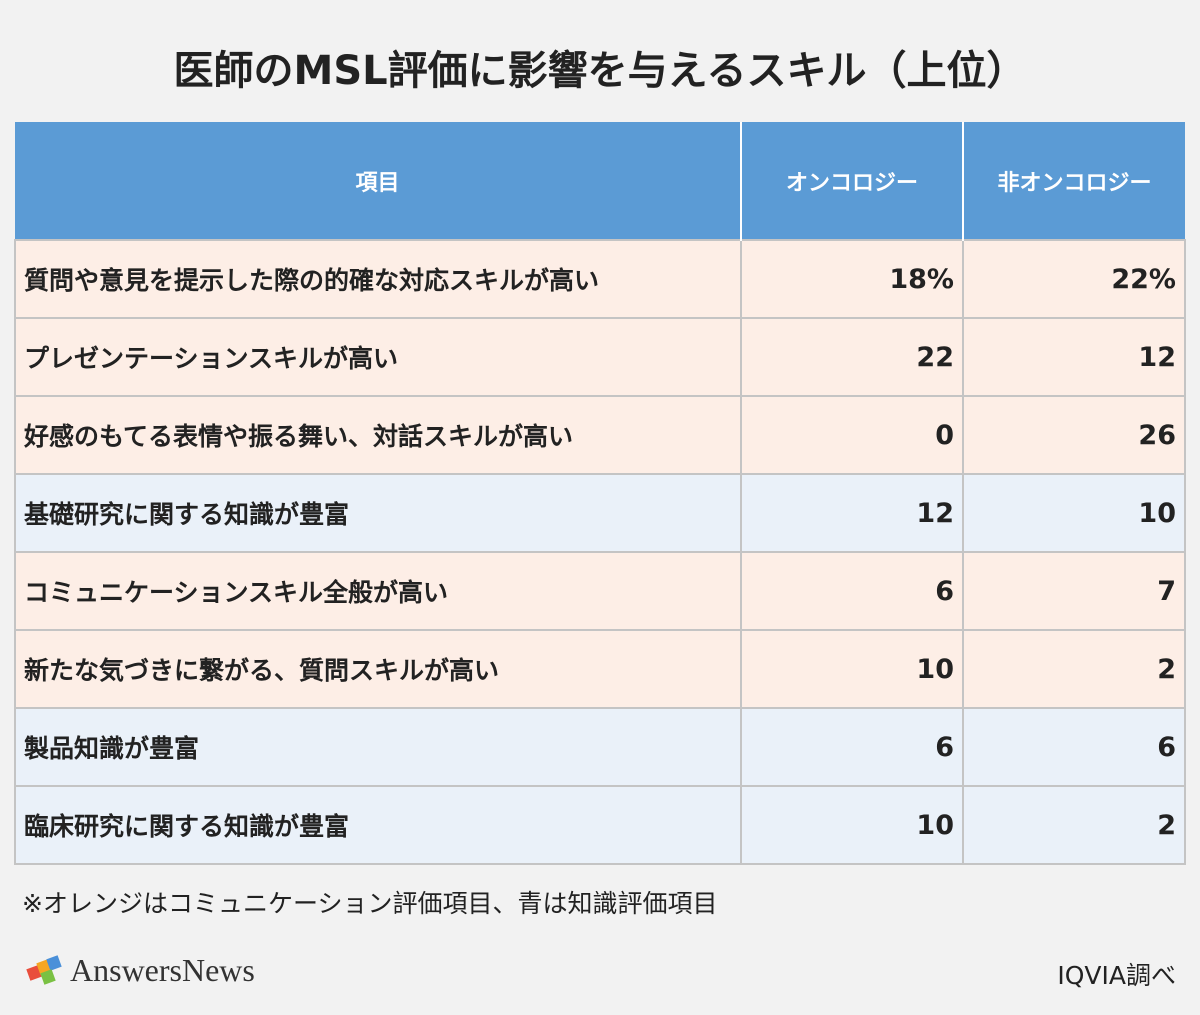 This screenshot has height=1015, width=1200. I want to click on logo: AnswersNews, so click(162, 970).